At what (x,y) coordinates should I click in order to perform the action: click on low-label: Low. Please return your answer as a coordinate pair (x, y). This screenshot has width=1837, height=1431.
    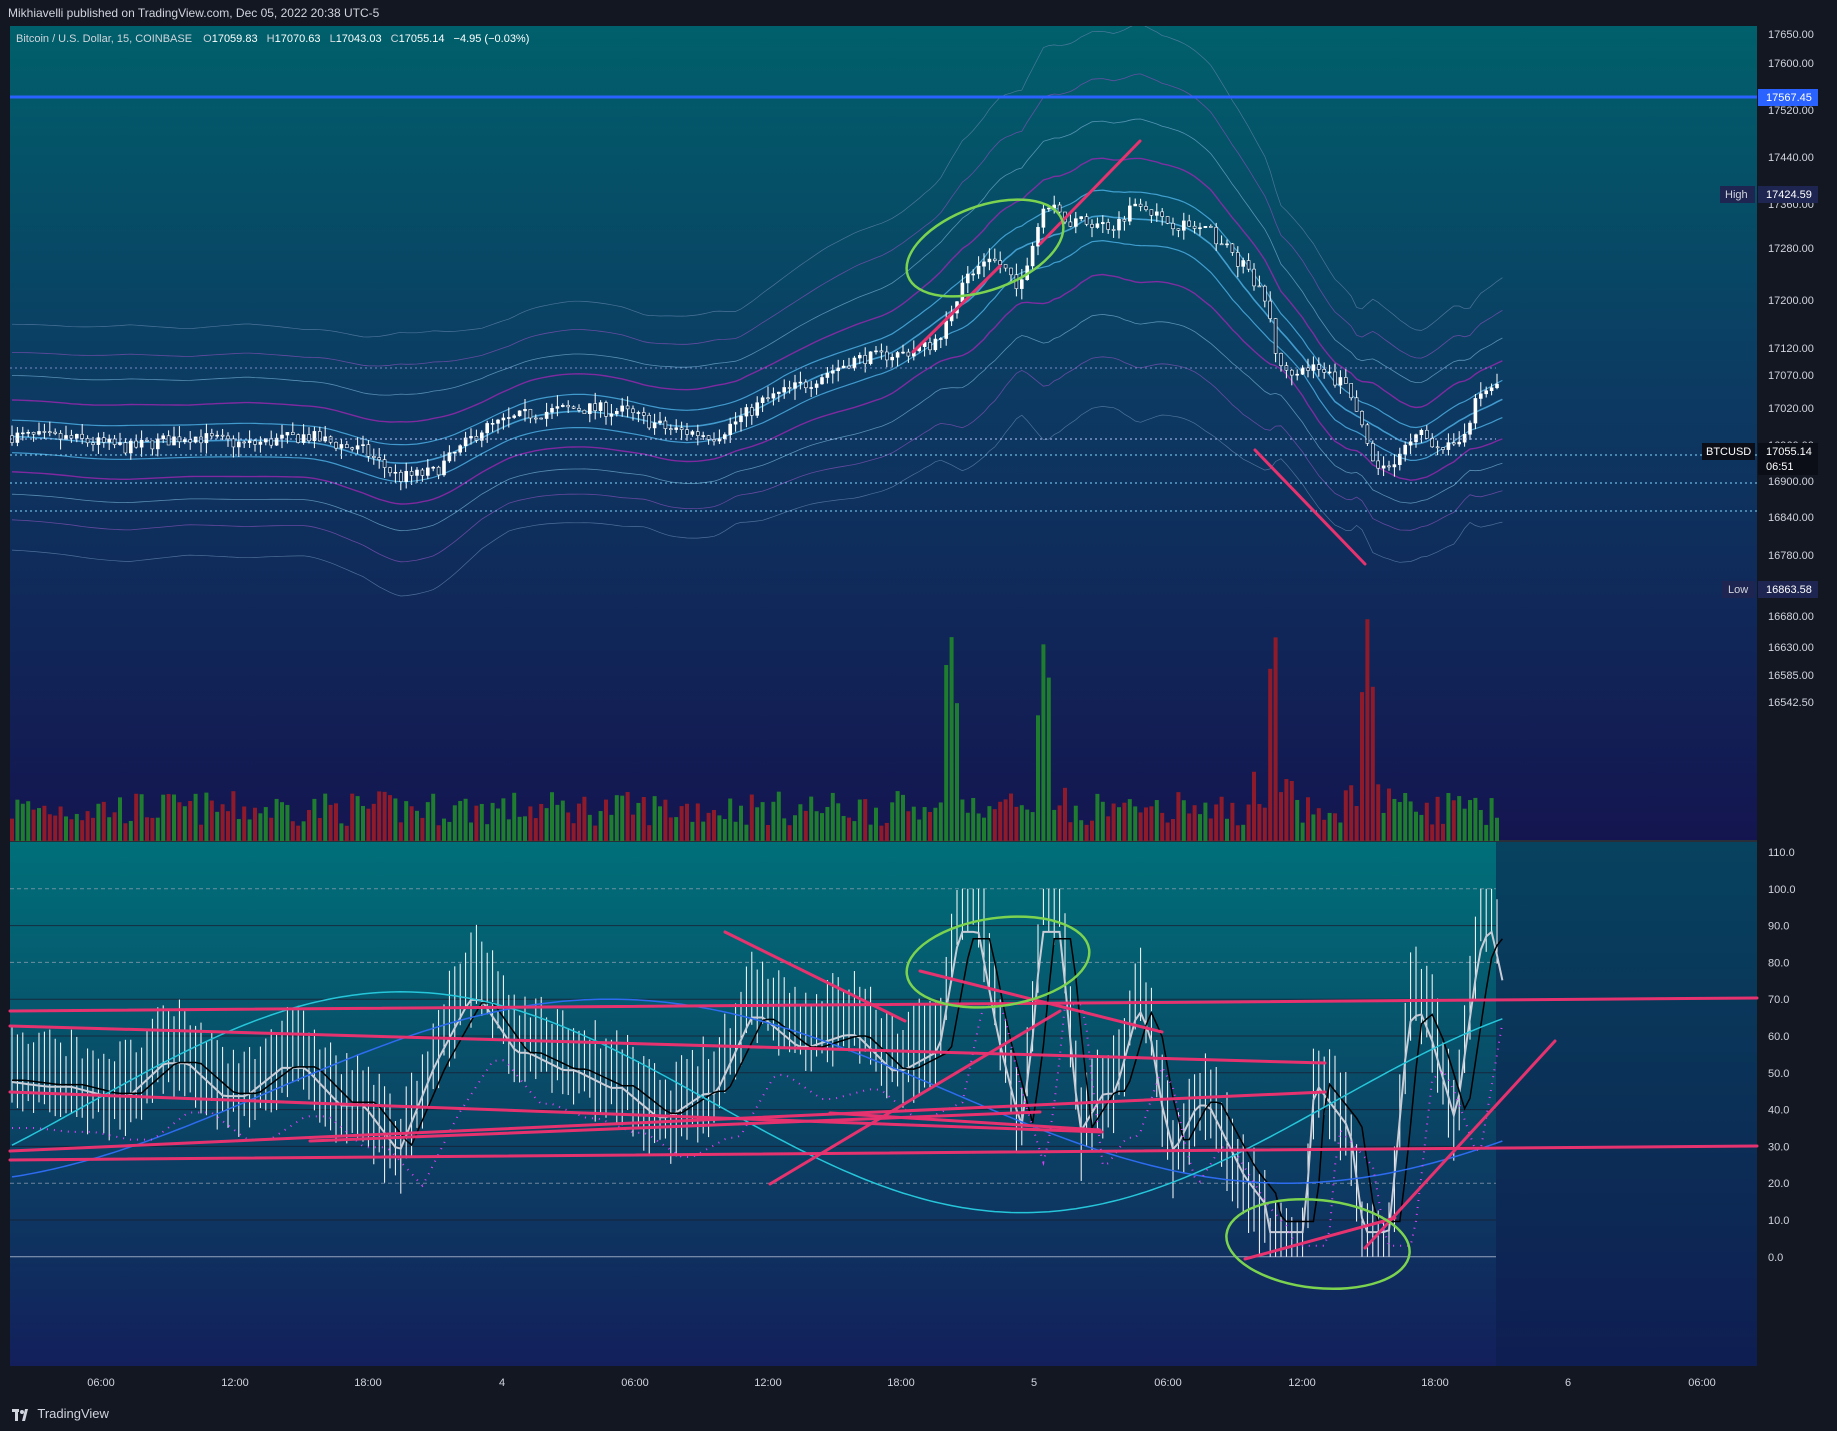
    Looking at the image, I should click on (1738, 590).